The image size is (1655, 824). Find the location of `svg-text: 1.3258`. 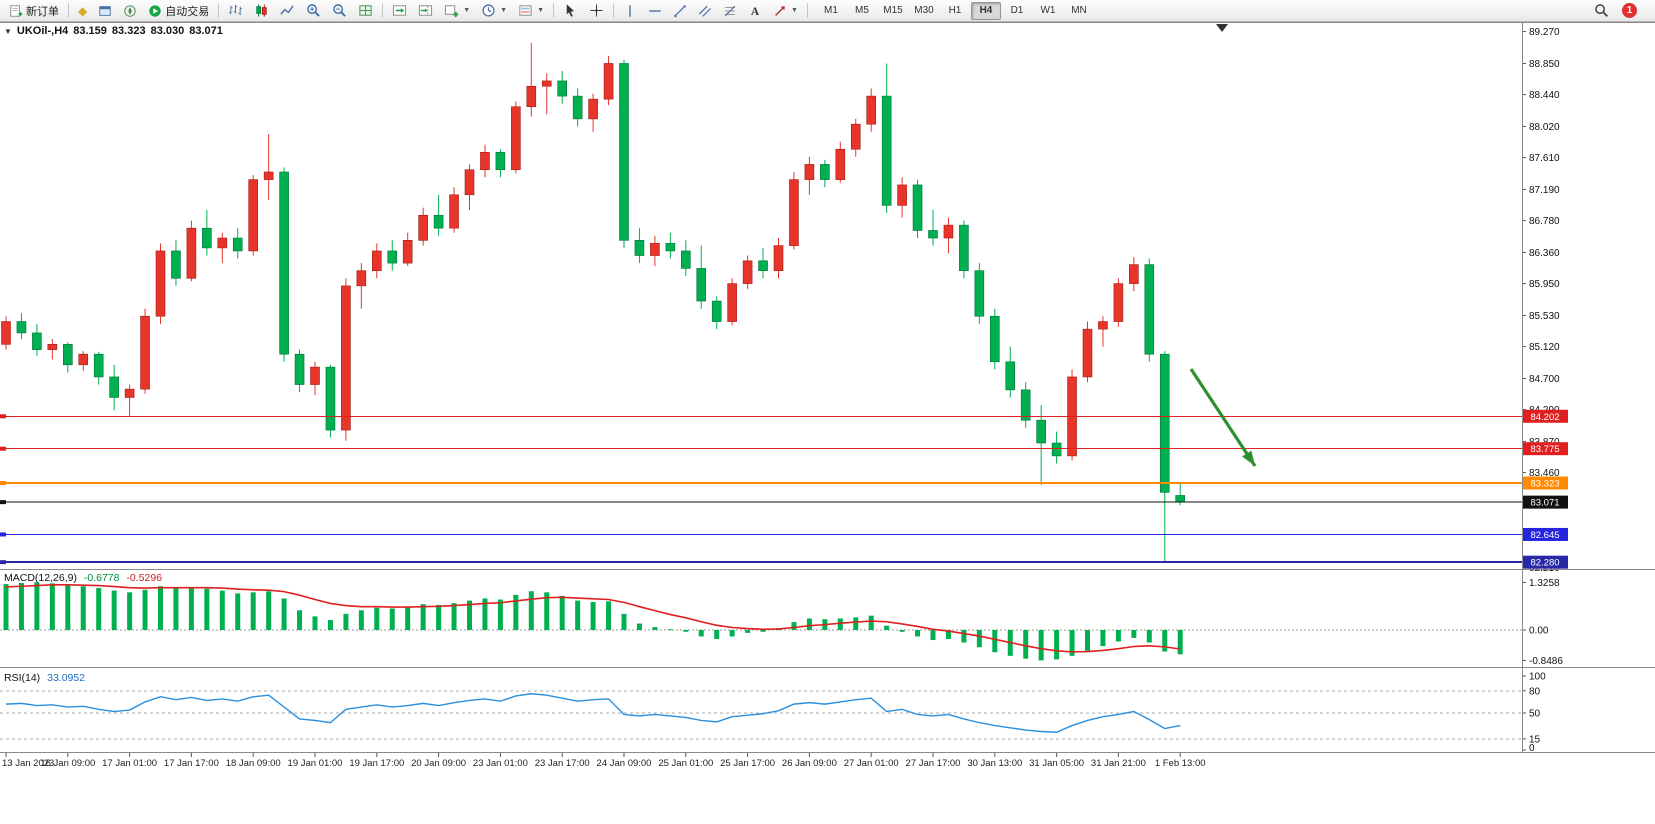

svg-text: 1.3258 is located at coordinates (1544, 583).